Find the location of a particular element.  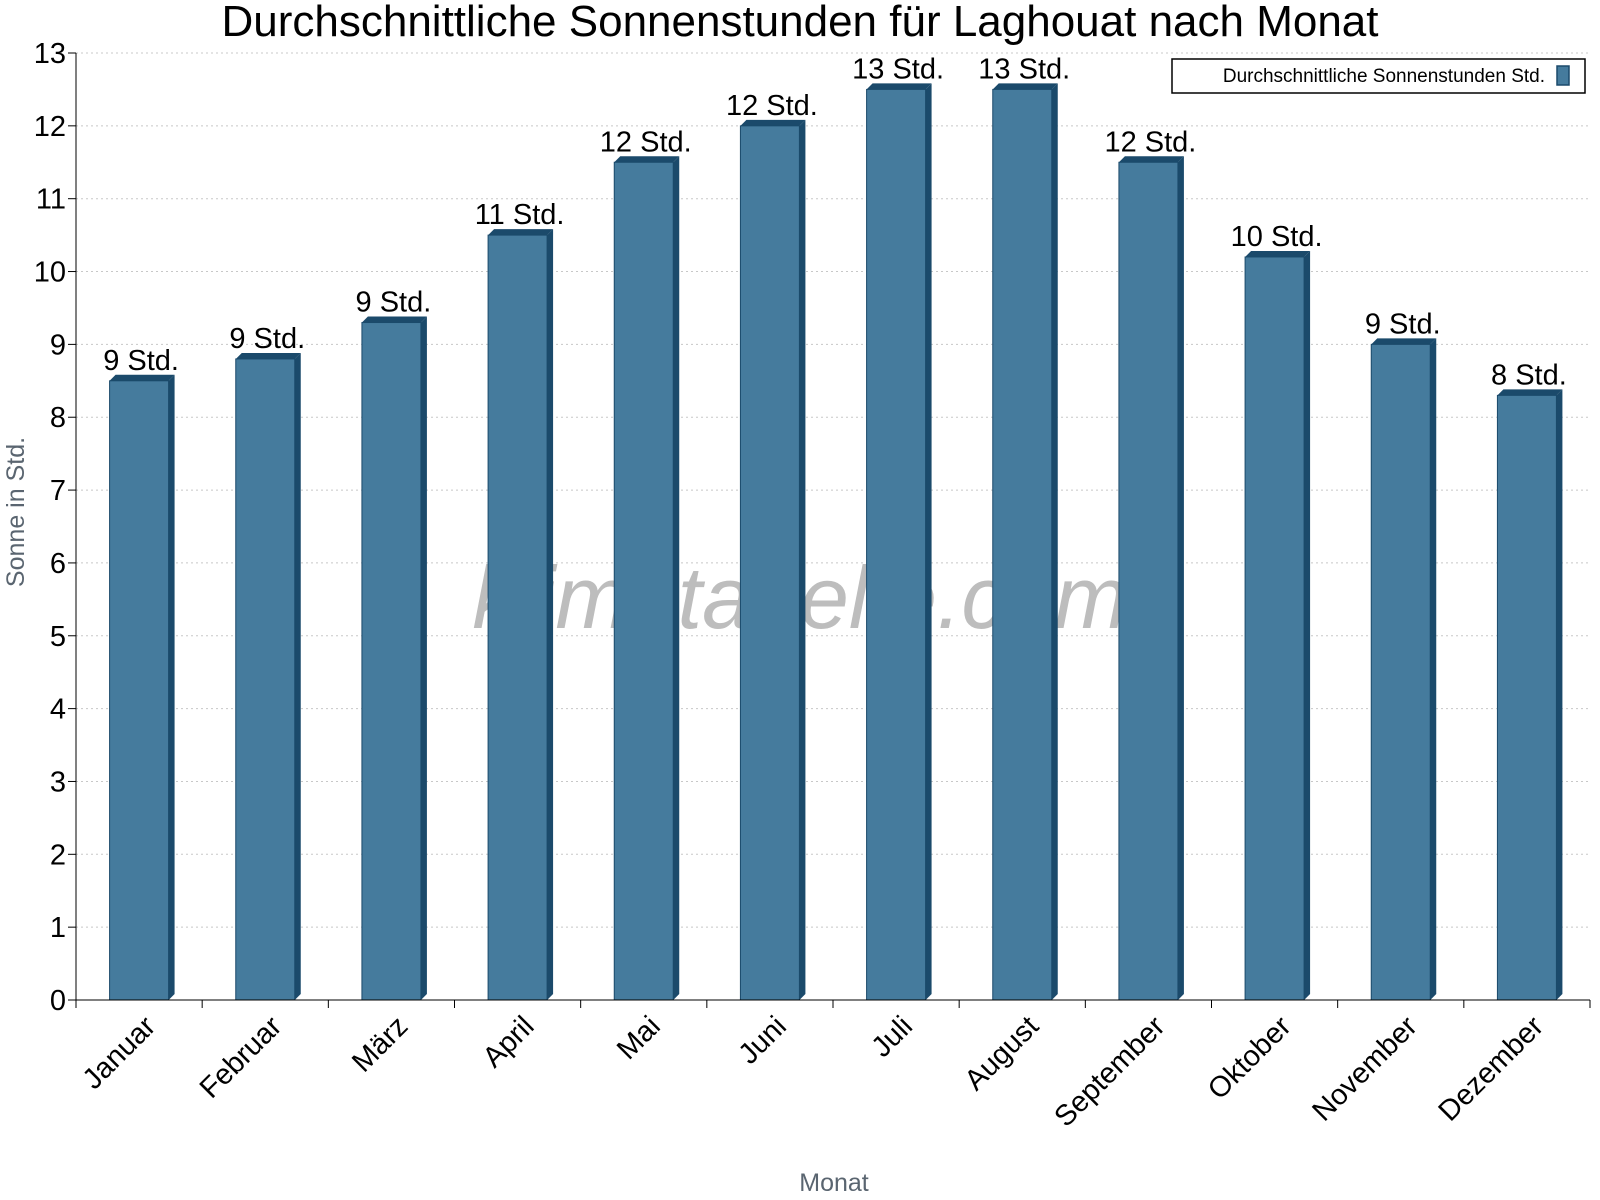

bar-group: 8 Std. is located at coordinates (1529, 680).